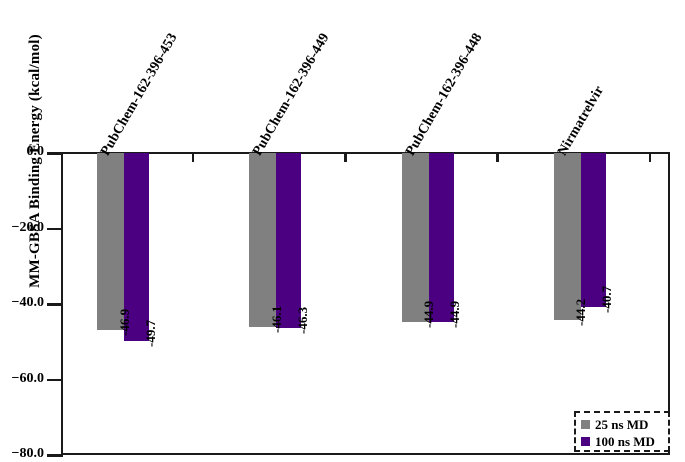 This screenshot has height=462, width=685. What do you see at coordinates (27, 227) in the screenshot?
I see `y-tick-label: −20.0` at bounding box center [27, 227].